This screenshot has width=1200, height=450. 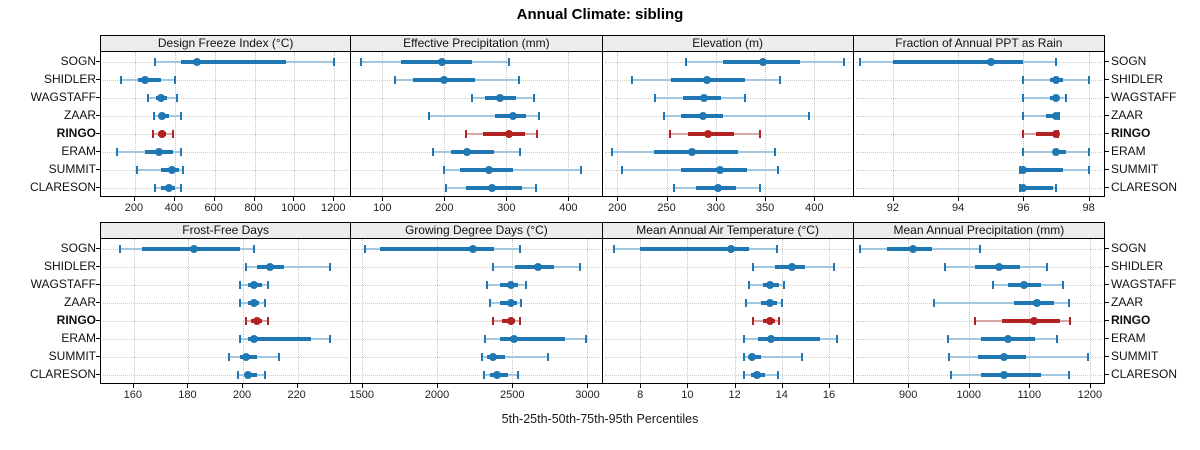 What do you see at coordinates (296, 395) in the screenshot?
I see `axis-tick-label: 220` at bounding box center [296, 395].